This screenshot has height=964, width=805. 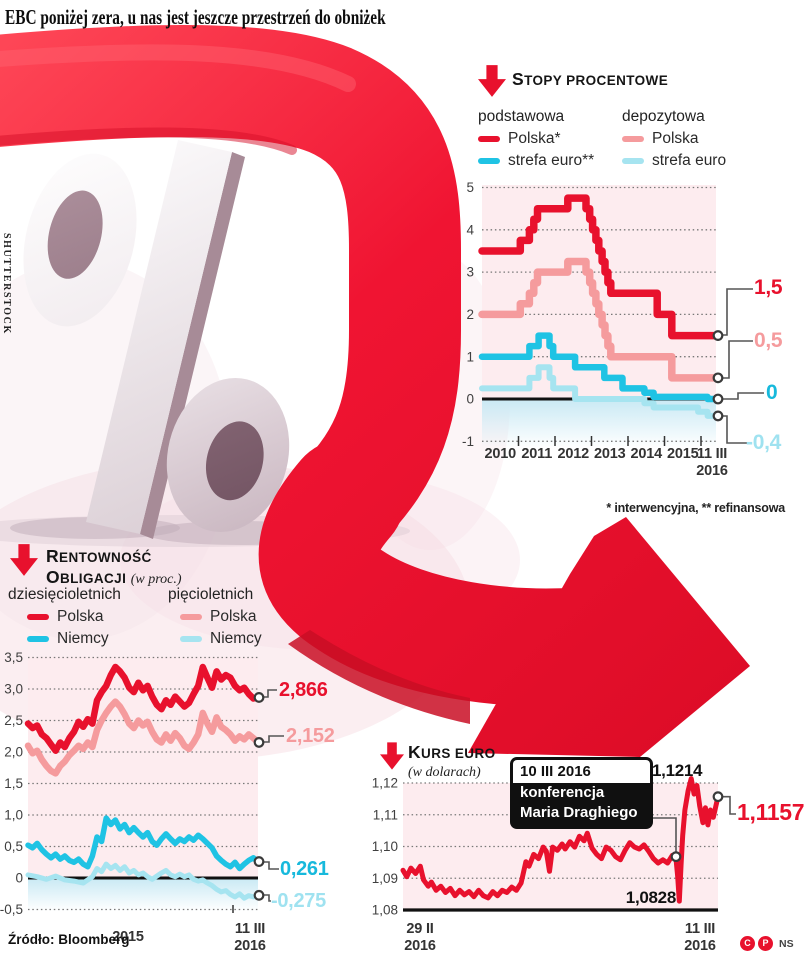 I want to click on obligacje-end-value-niemcy5: -0,275, so click(x=298, y=901).